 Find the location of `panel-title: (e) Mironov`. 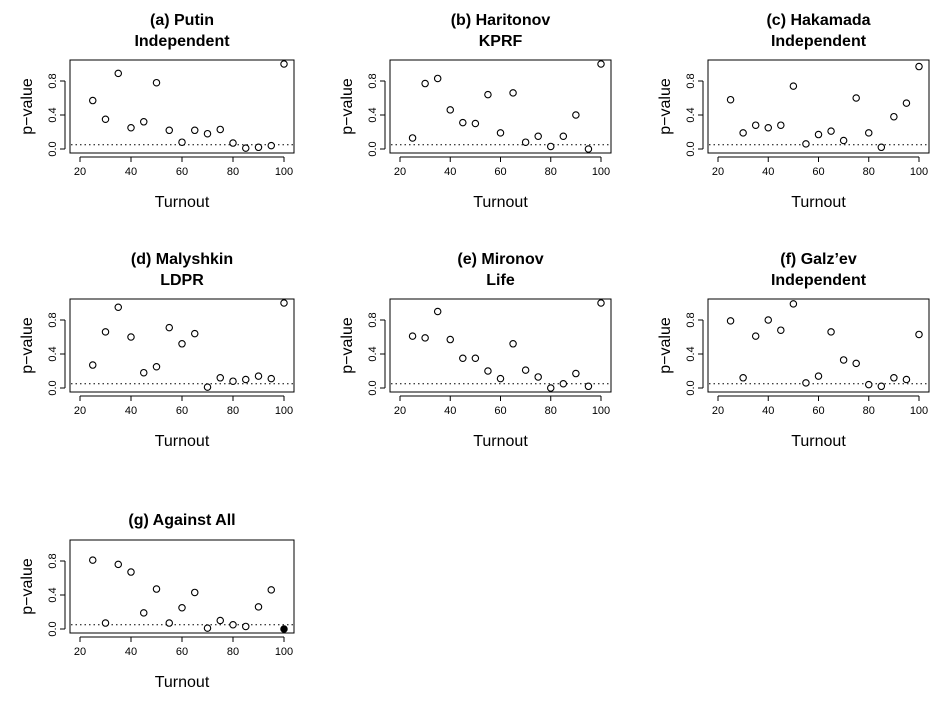

panel-title: (e) Mironov is located at coordinates (500, 259).